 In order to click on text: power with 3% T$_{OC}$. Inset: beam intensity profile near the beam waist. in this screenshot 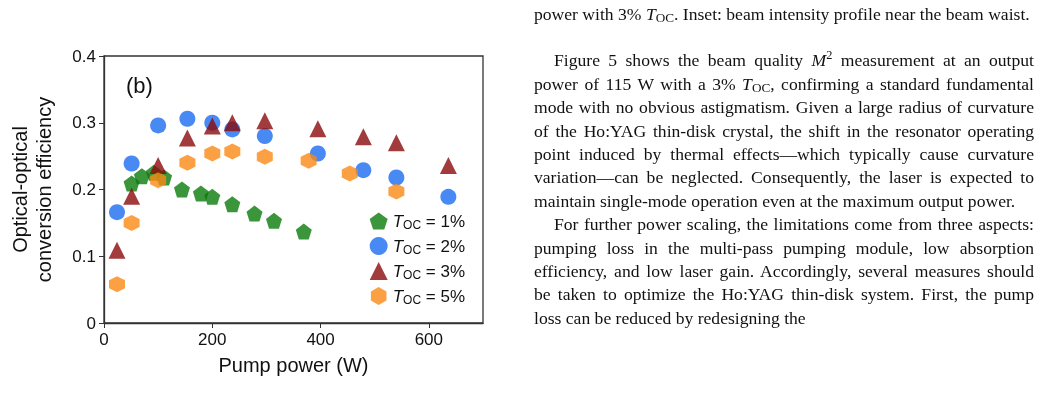, I will do `click(782, 15)`.